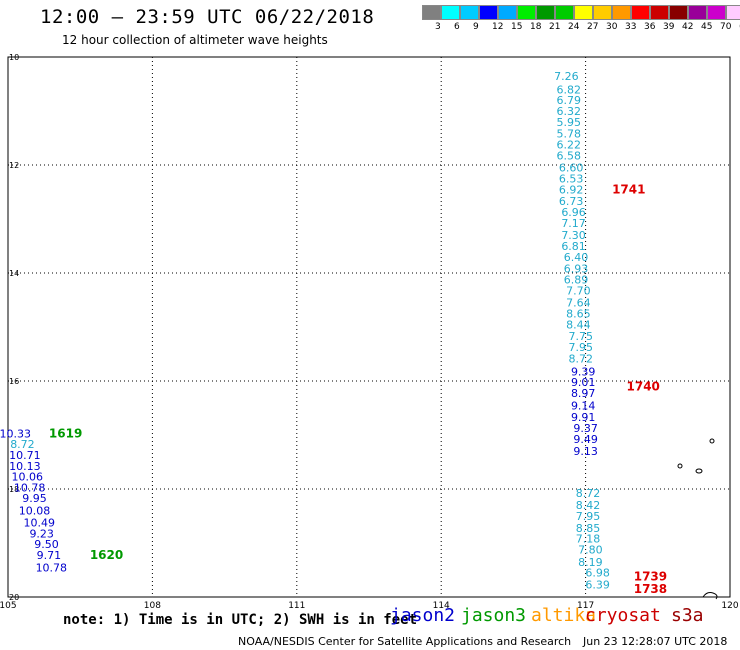 The width and height of the screenshot is (740, 650). I want to click on x-tick-label: 111, so click(296, 606).